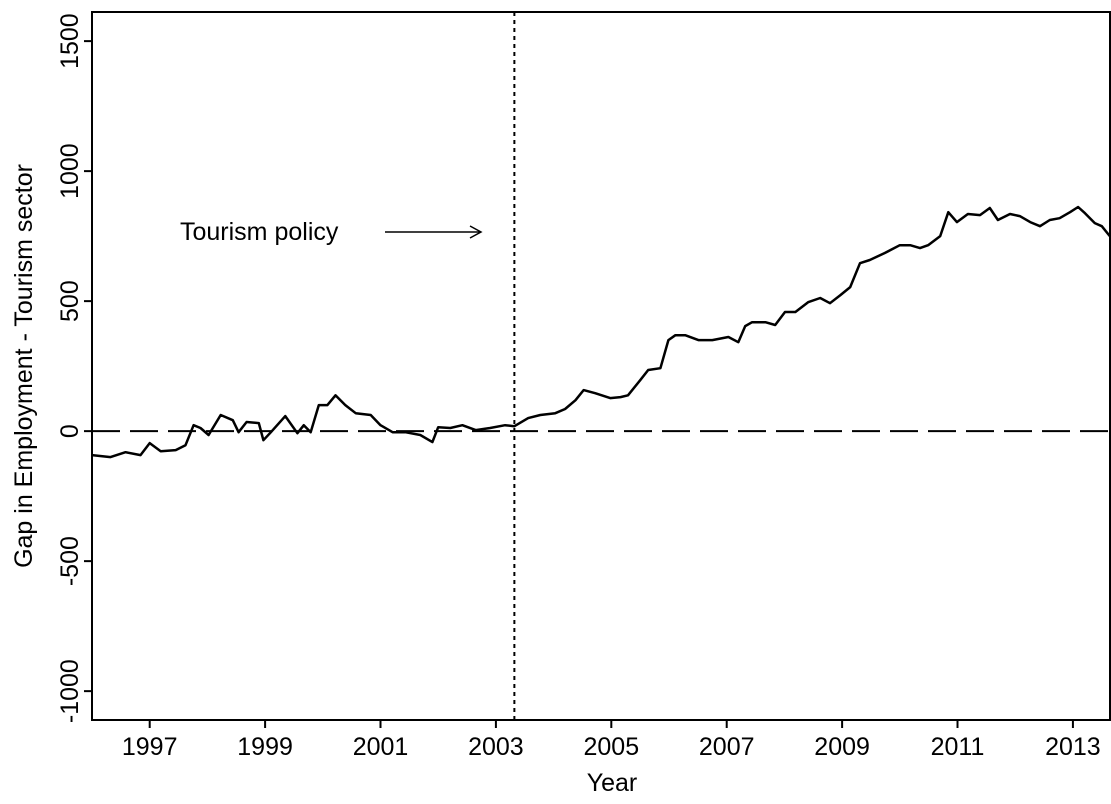  What do you see at coordinates (842, 747) in the screenshot?
I see `x-tick-label: 2009` at bounding box center [842, 747].